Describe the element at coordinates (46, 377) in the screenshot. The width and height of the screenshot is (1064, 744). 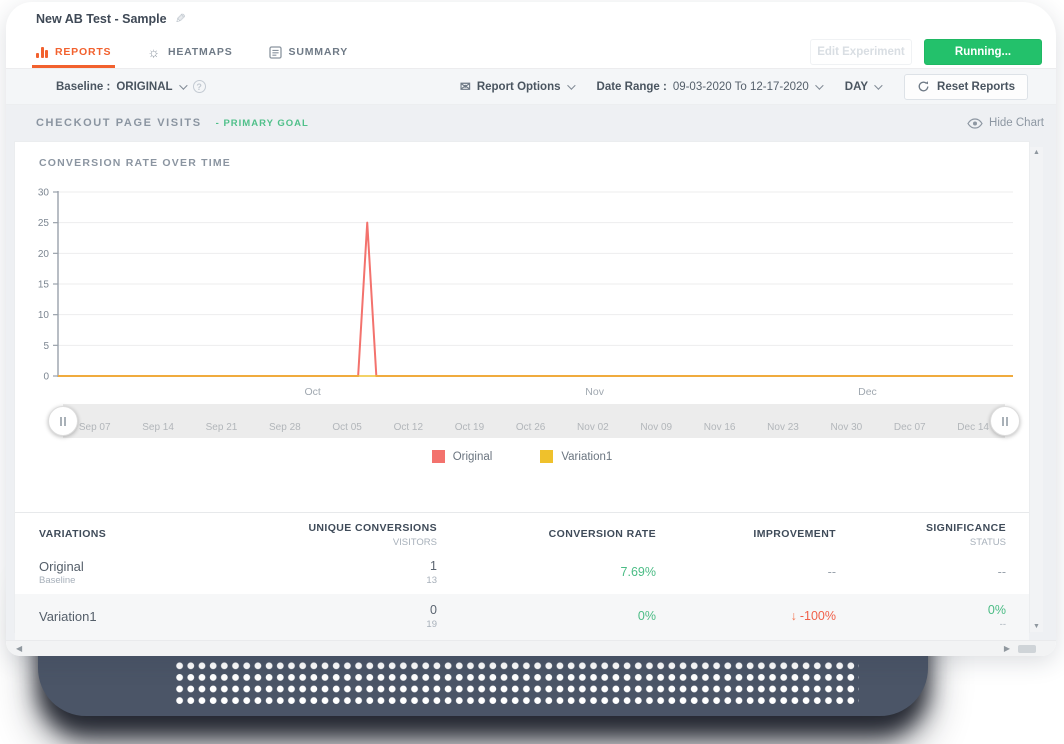
I see `svg-text: 0` at that location.